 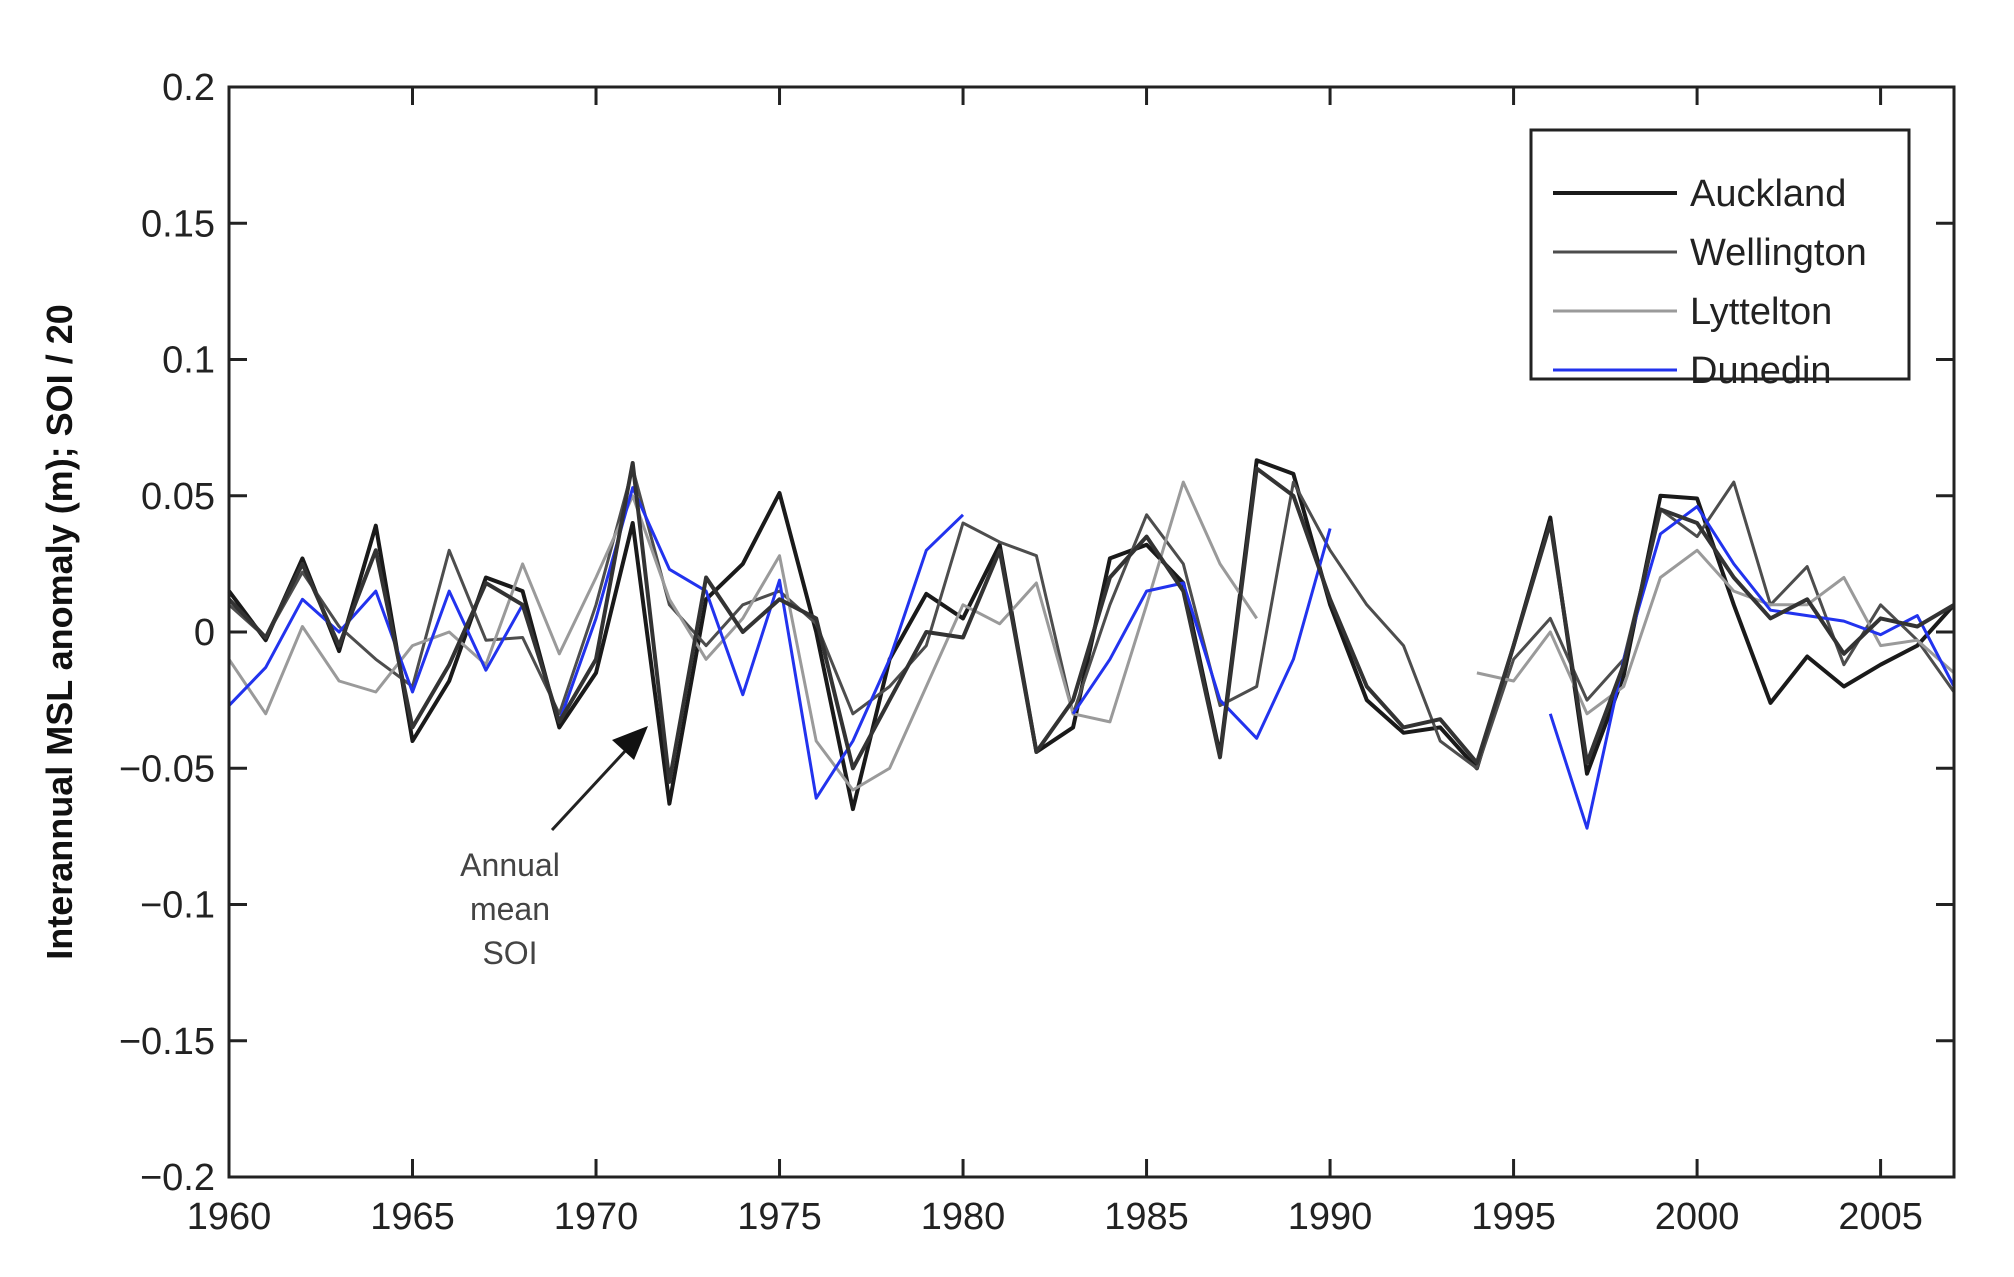 I want to click on legend-label: Lyttelton, so click(x=1761, y=312).